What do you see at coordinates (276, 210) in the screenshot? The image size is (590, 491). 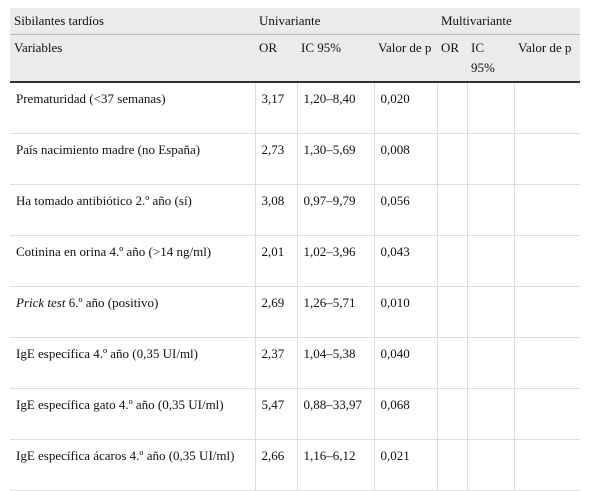 I see `table-cell: 3,08` at bounding box center [276, 210].